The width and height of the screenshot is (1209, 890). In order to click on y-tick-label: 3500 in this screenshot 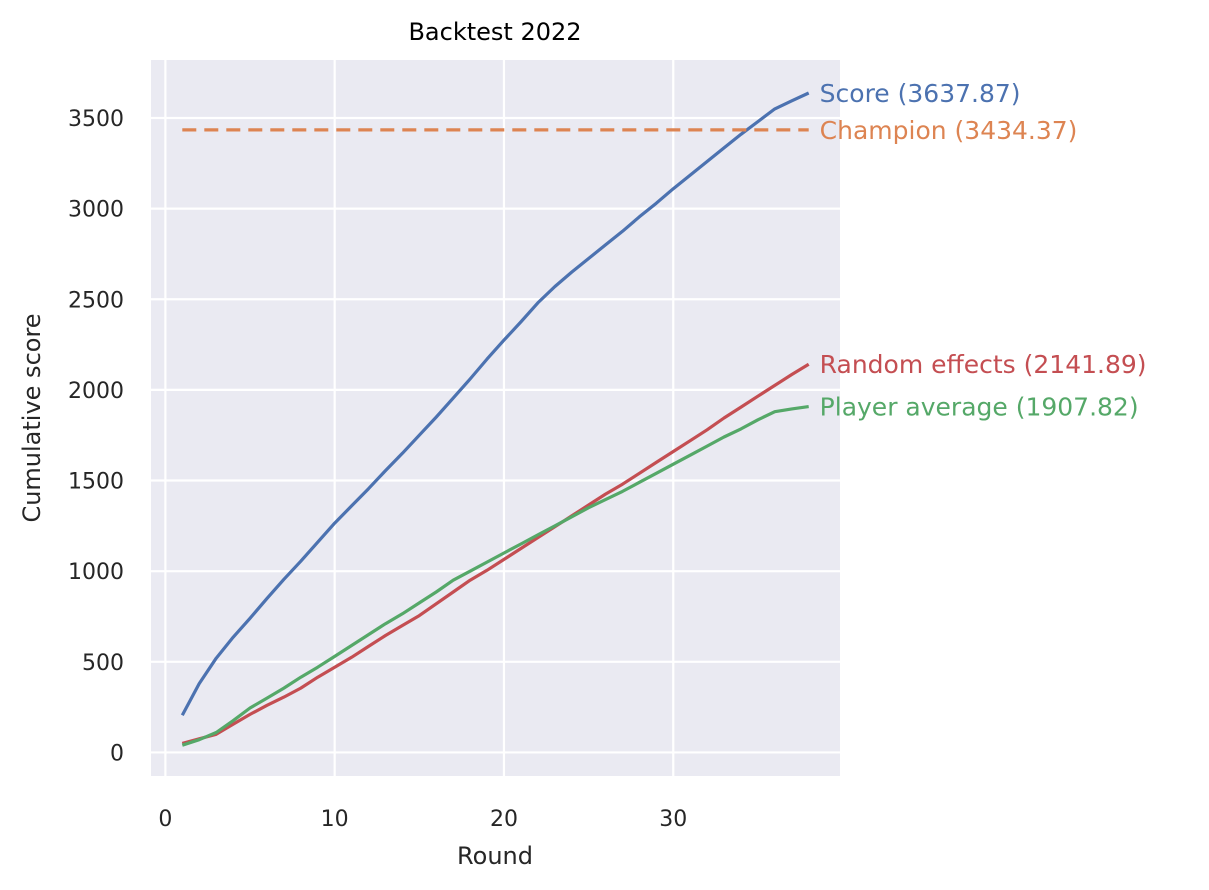, I will do `click(96, 119)`.